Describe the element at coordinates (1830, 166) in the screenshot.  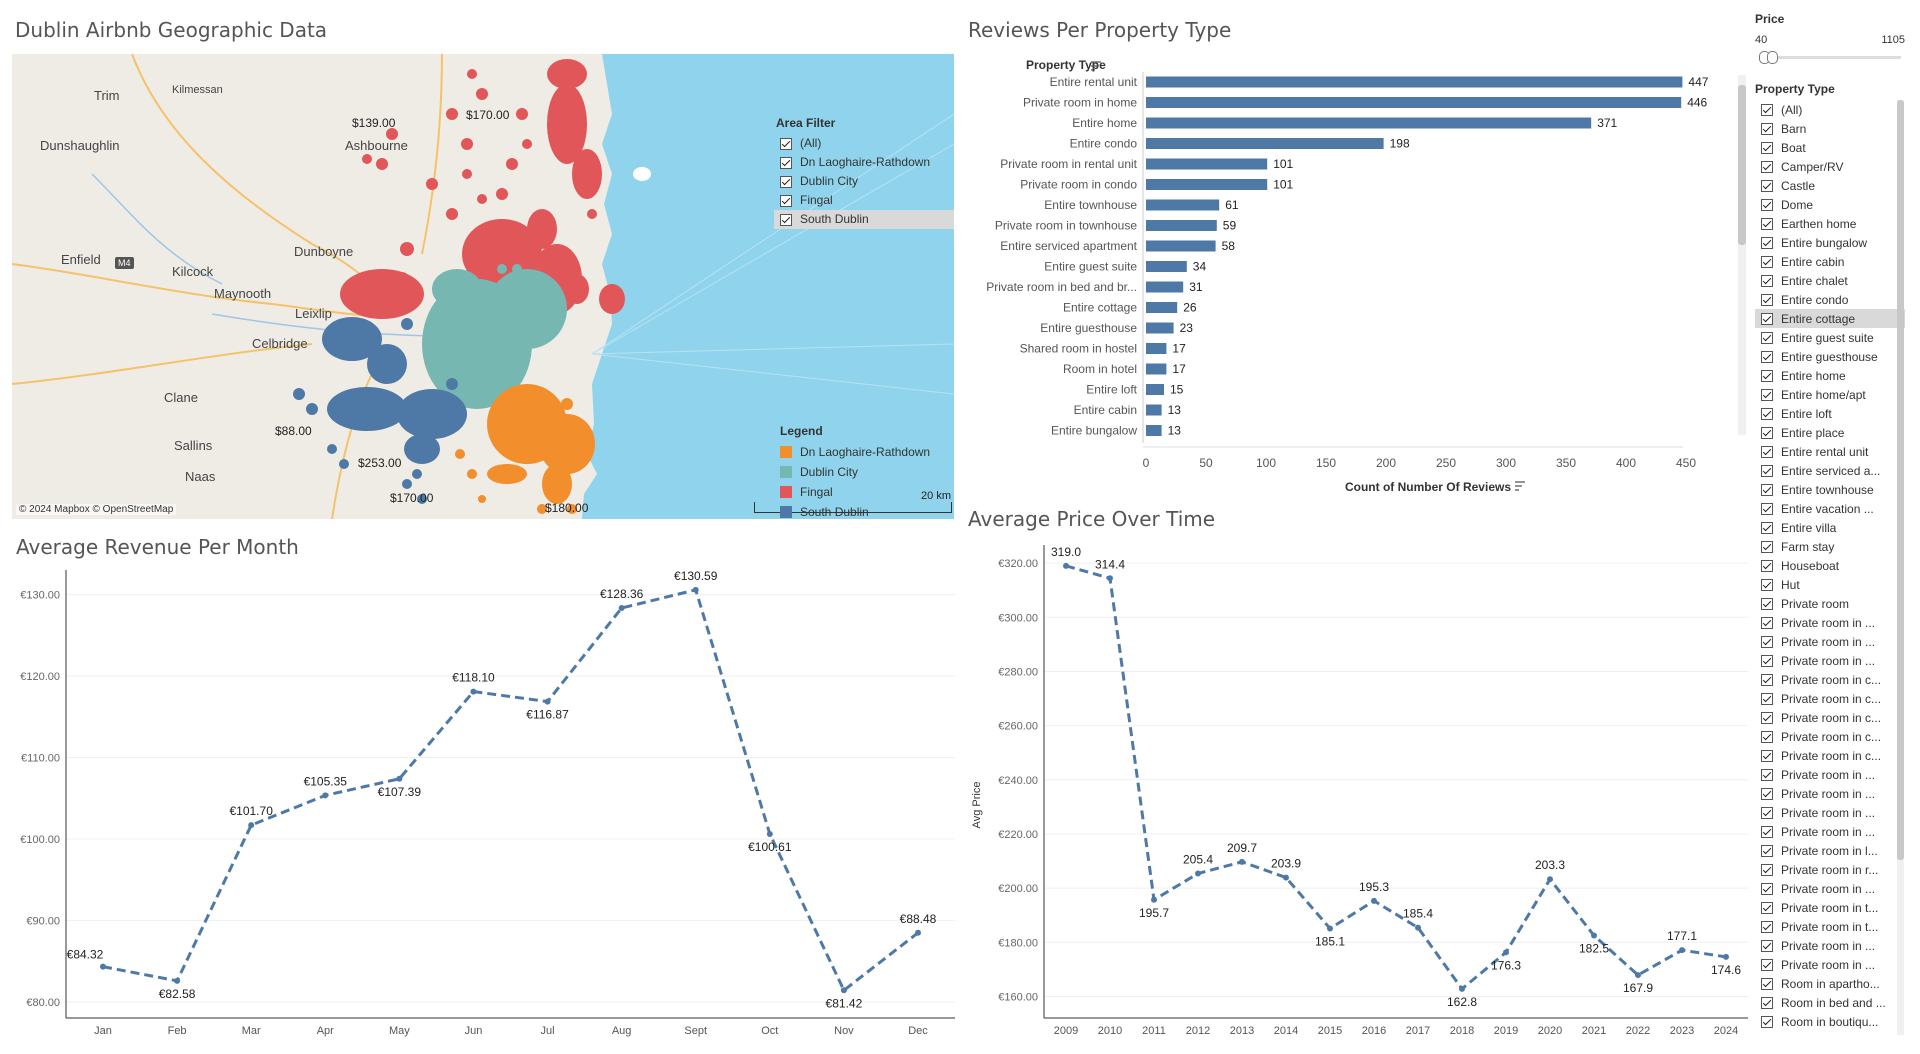
I see `property-type-item: Camper/RV` at that location.